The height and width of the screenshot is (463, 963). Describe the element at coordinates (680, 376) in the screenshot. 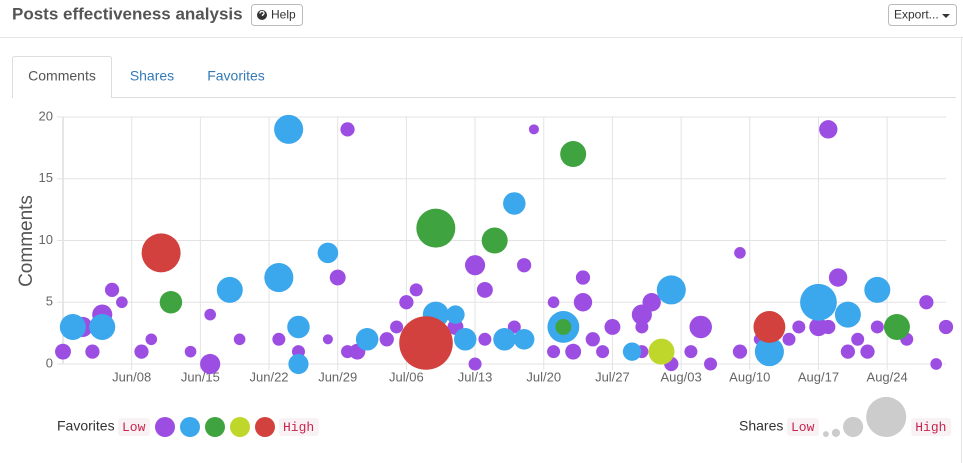

I see `x-tick-label: Aug/03` at that location.